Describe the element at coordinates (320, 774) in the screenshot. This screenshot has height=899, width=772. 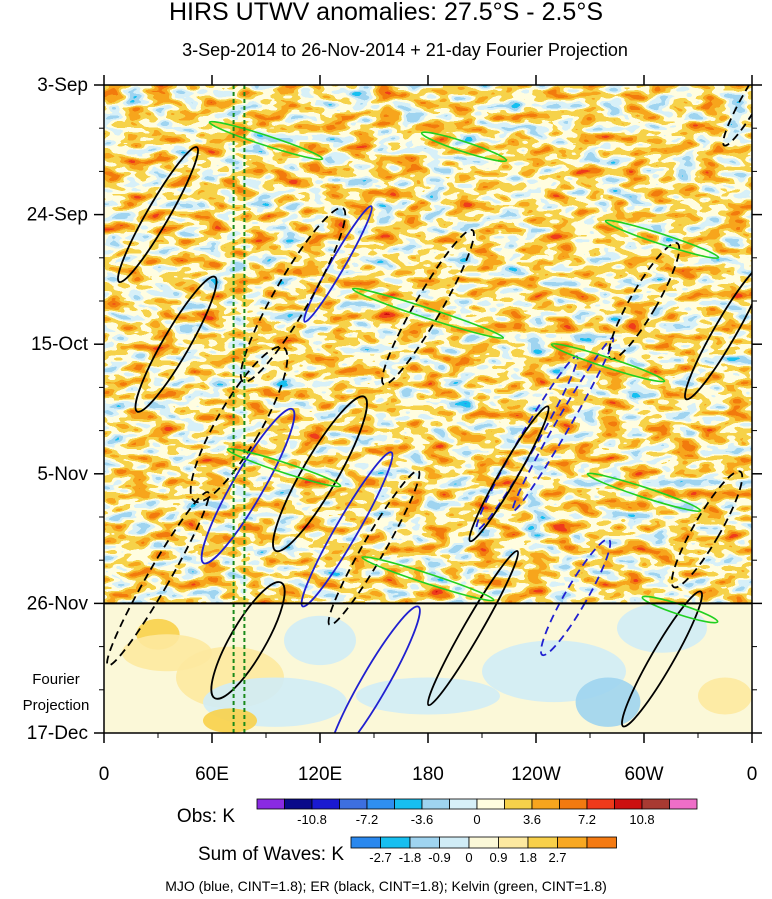
I see `x-tick-label: 120E` at that location.